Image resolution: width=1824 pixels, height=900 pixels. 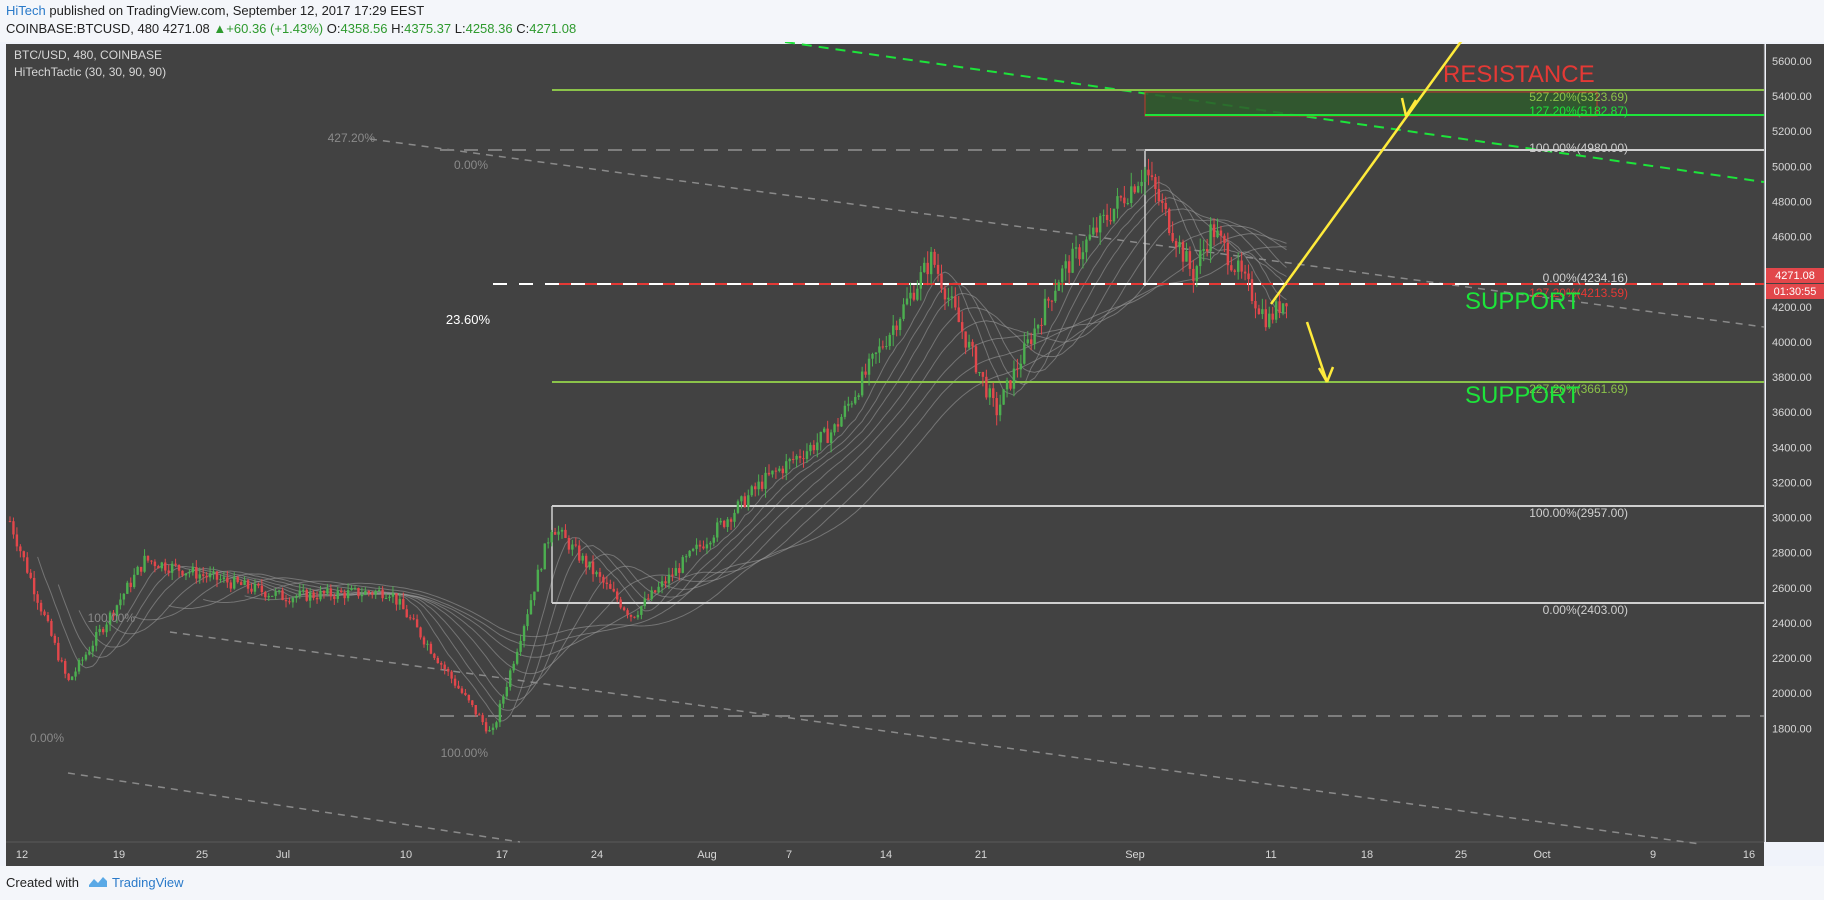 What do you see at coordinates (707, 855) in the screenshot?
I see `x-tick-label: Aug` at bounding box center [707, 855].